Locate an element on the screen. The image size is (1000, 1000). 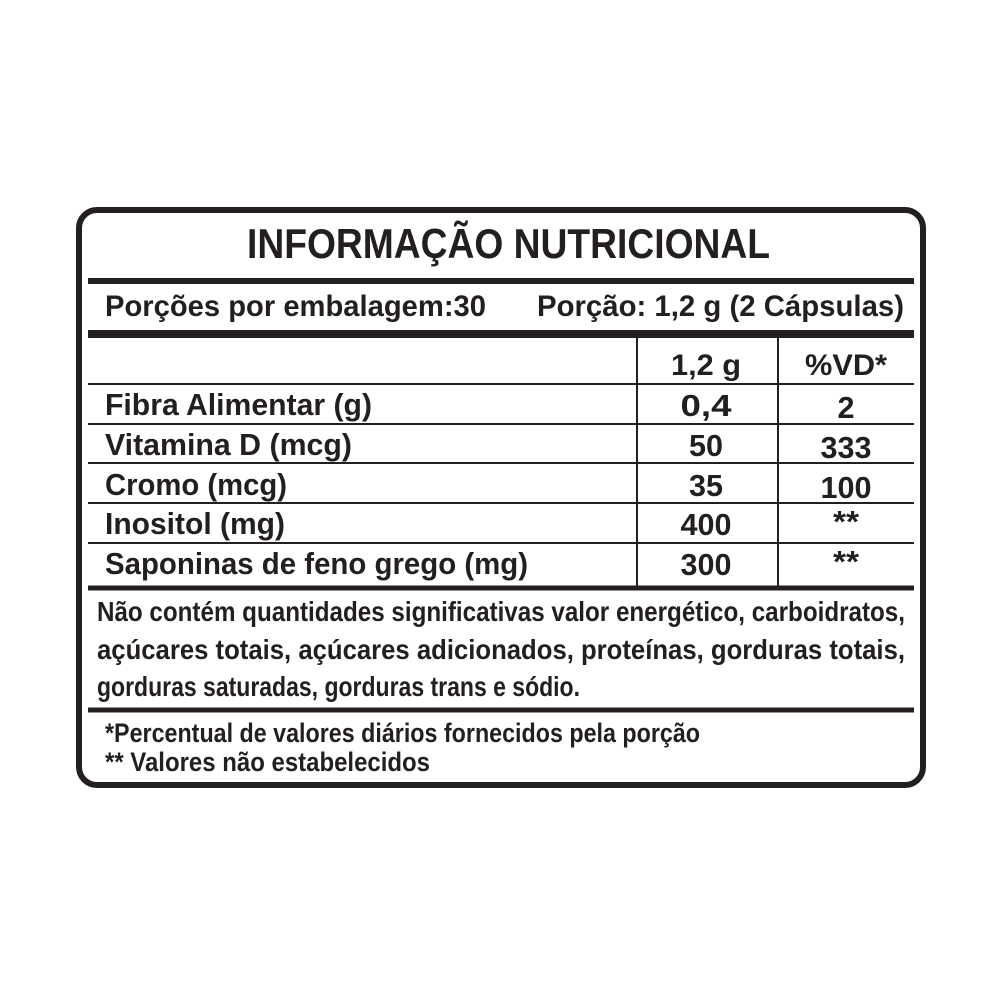
nutrient-name: Fibra Alimentar (g) is located at coordinates (238, 404).